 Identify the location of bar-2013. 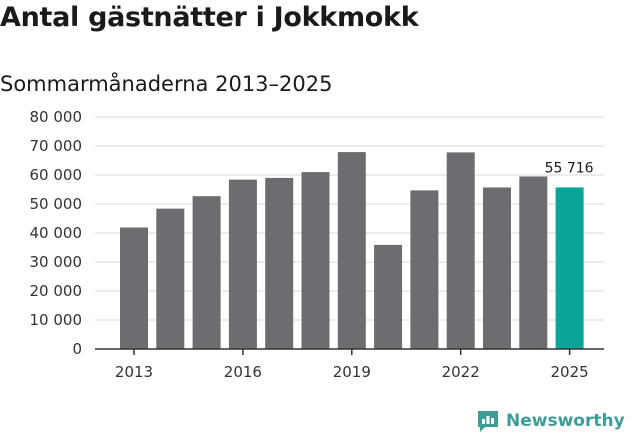
(134, 288).